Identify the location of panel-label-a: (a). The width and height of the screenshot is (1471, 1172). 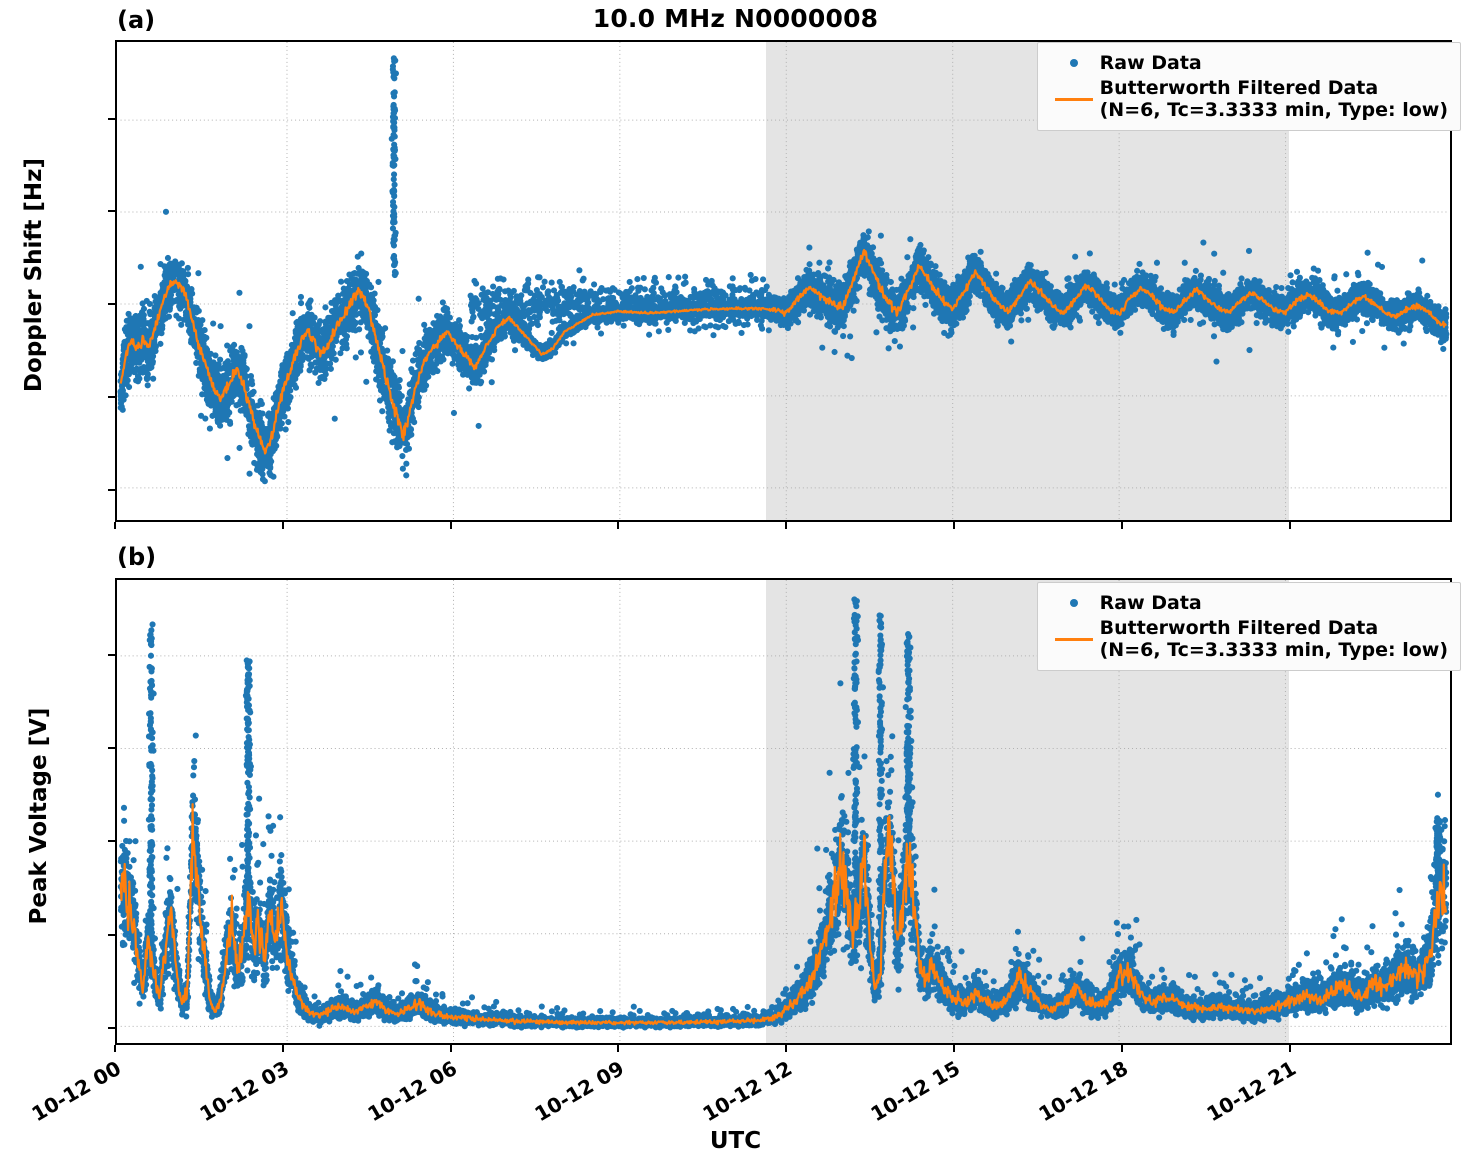
(136, 20).